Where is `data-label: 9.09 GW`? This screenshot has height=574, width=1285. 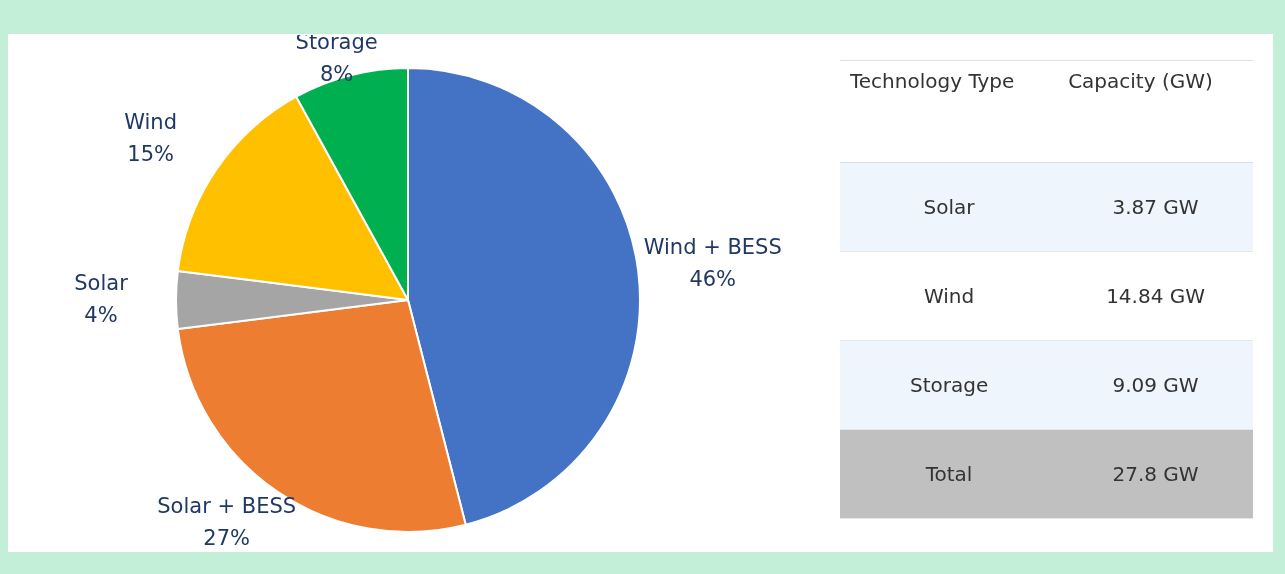
data-label: 9.09 GW is located at coordinates (1155, 385).